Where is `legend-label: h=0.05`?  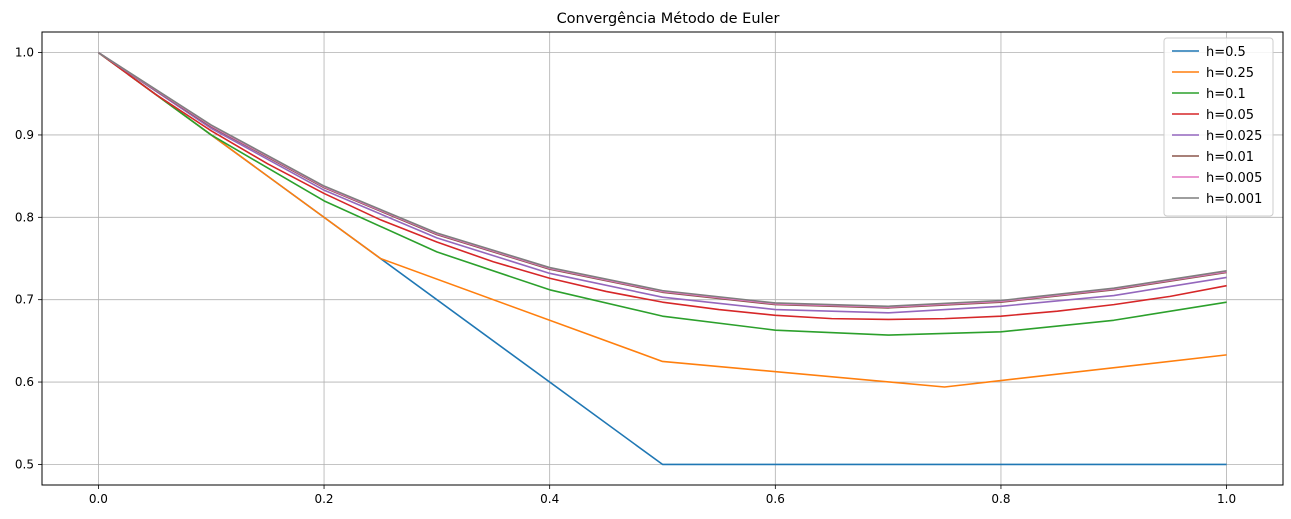 legend-label: h=0.05 is located at coordinates (1230, 115).